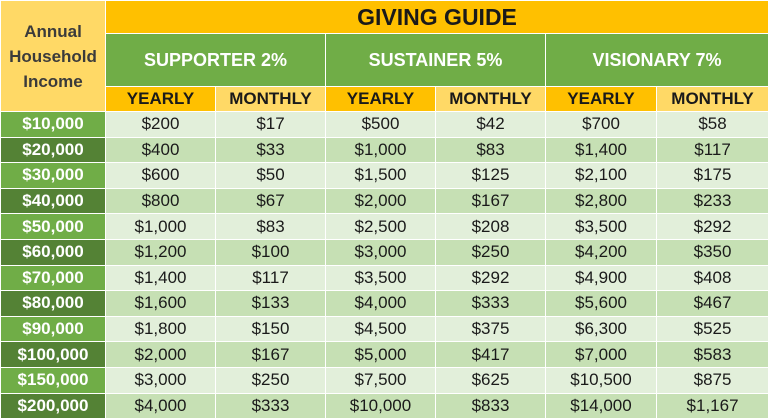 The width and height of the screenshot is (768, 419). What do you see at coordinates (712, 252) in the screenshot?
I see `amount-cell: $350` at bounding box center [712, 252].